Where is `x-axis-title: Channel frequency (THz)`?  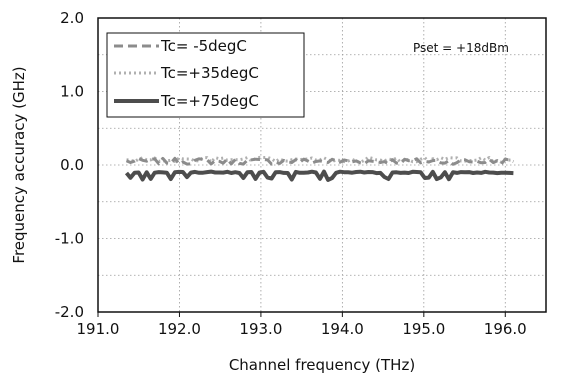
x-axis-title: Channel frequency (THz) is located at coordinates (322, 365).